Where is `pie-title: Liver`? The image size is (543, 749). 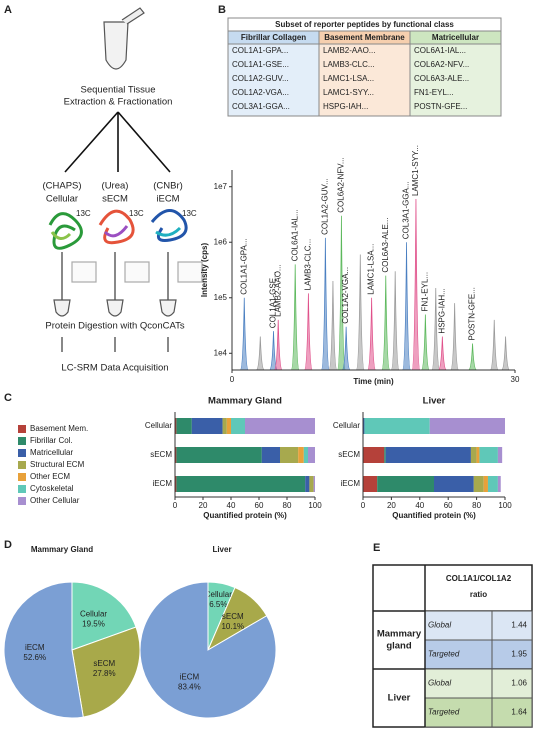 pie-title: Liver is located at coordinates (221, 549).